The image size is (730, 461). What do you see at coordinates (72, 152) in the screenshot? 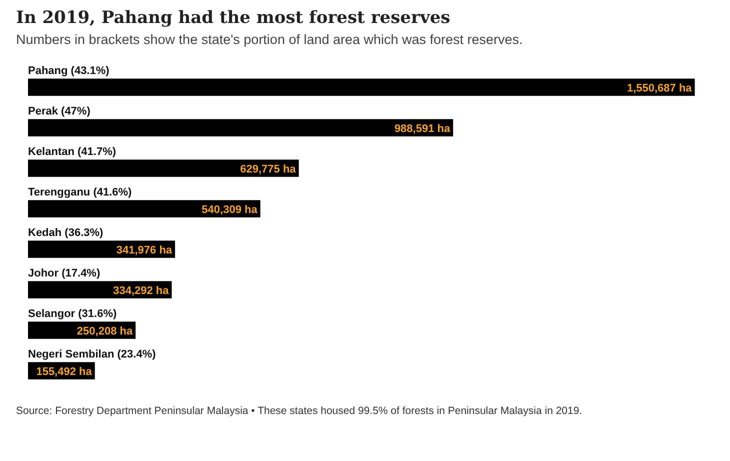
I see `y-tick-label: Kelantan (41.7%)` at bounding box center [72, 152].